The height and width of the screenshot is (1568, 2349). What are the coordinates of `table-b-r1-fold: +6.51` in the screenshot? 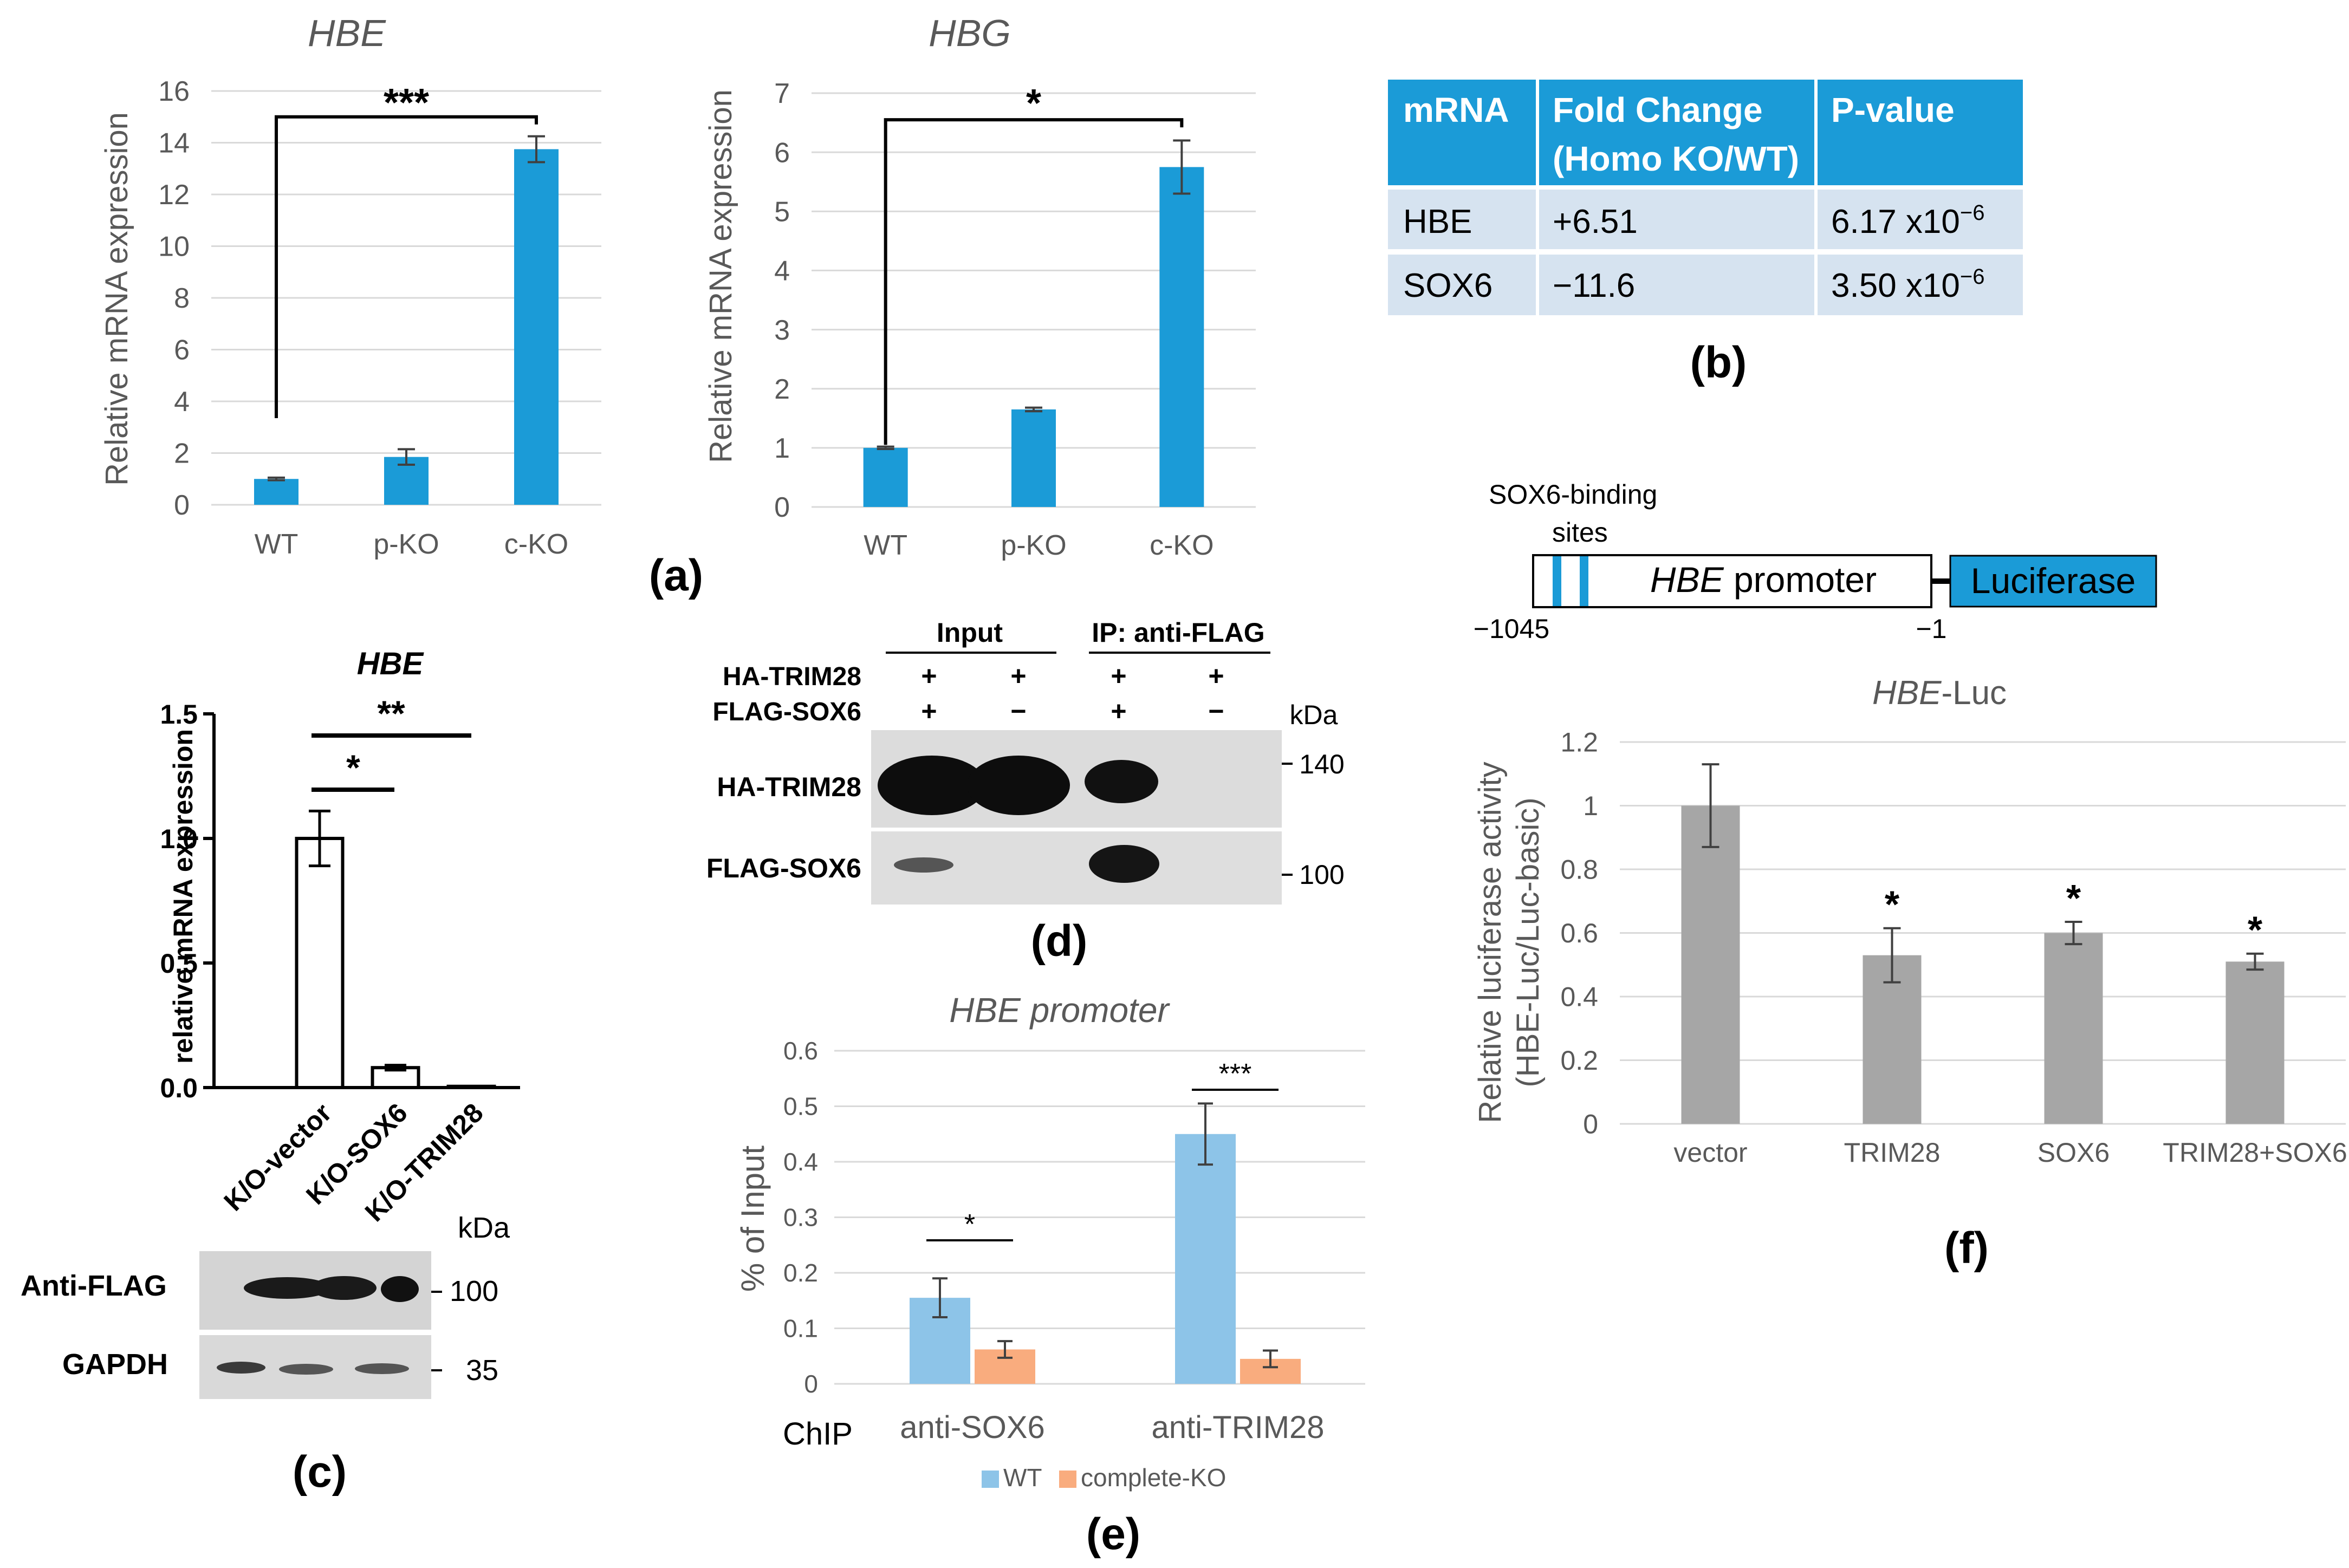 It's located at (1595, 222).